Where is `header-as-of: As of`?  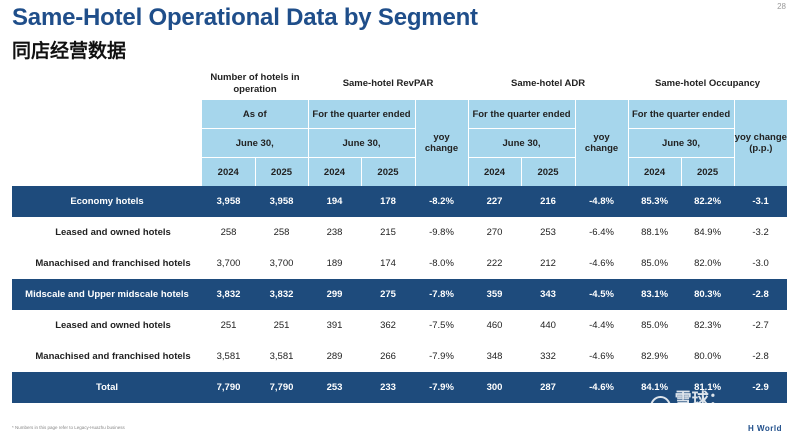
header-as-of: As of is located at coordinates (255, 114).